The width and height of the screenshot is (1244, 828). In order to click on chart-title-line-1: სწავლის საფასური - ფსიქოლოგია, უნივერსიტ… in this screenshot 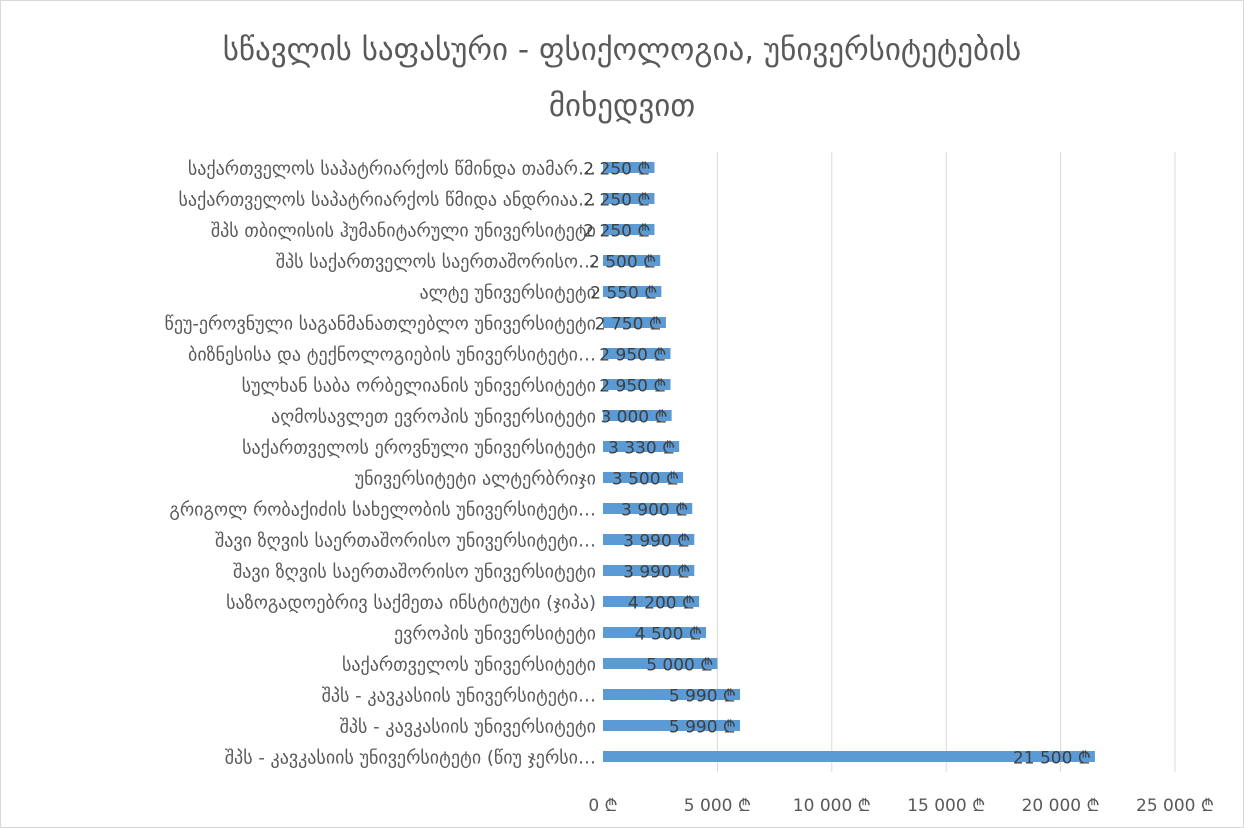, I will do `click(622, 50)`.